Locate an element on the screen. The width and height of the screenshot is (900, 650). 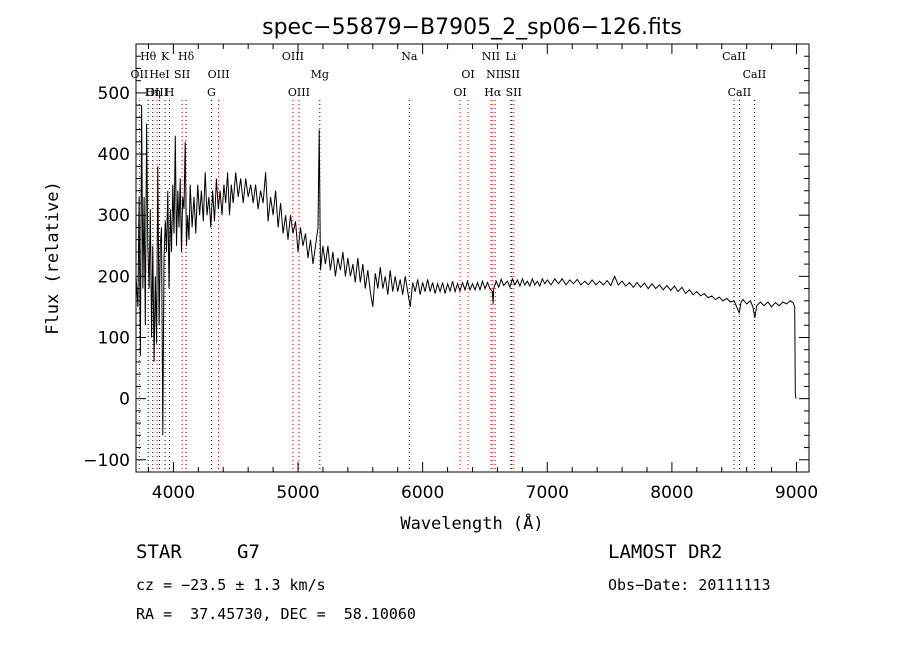
line-marker-label-23: CaII is located at coordinates (734, 56).